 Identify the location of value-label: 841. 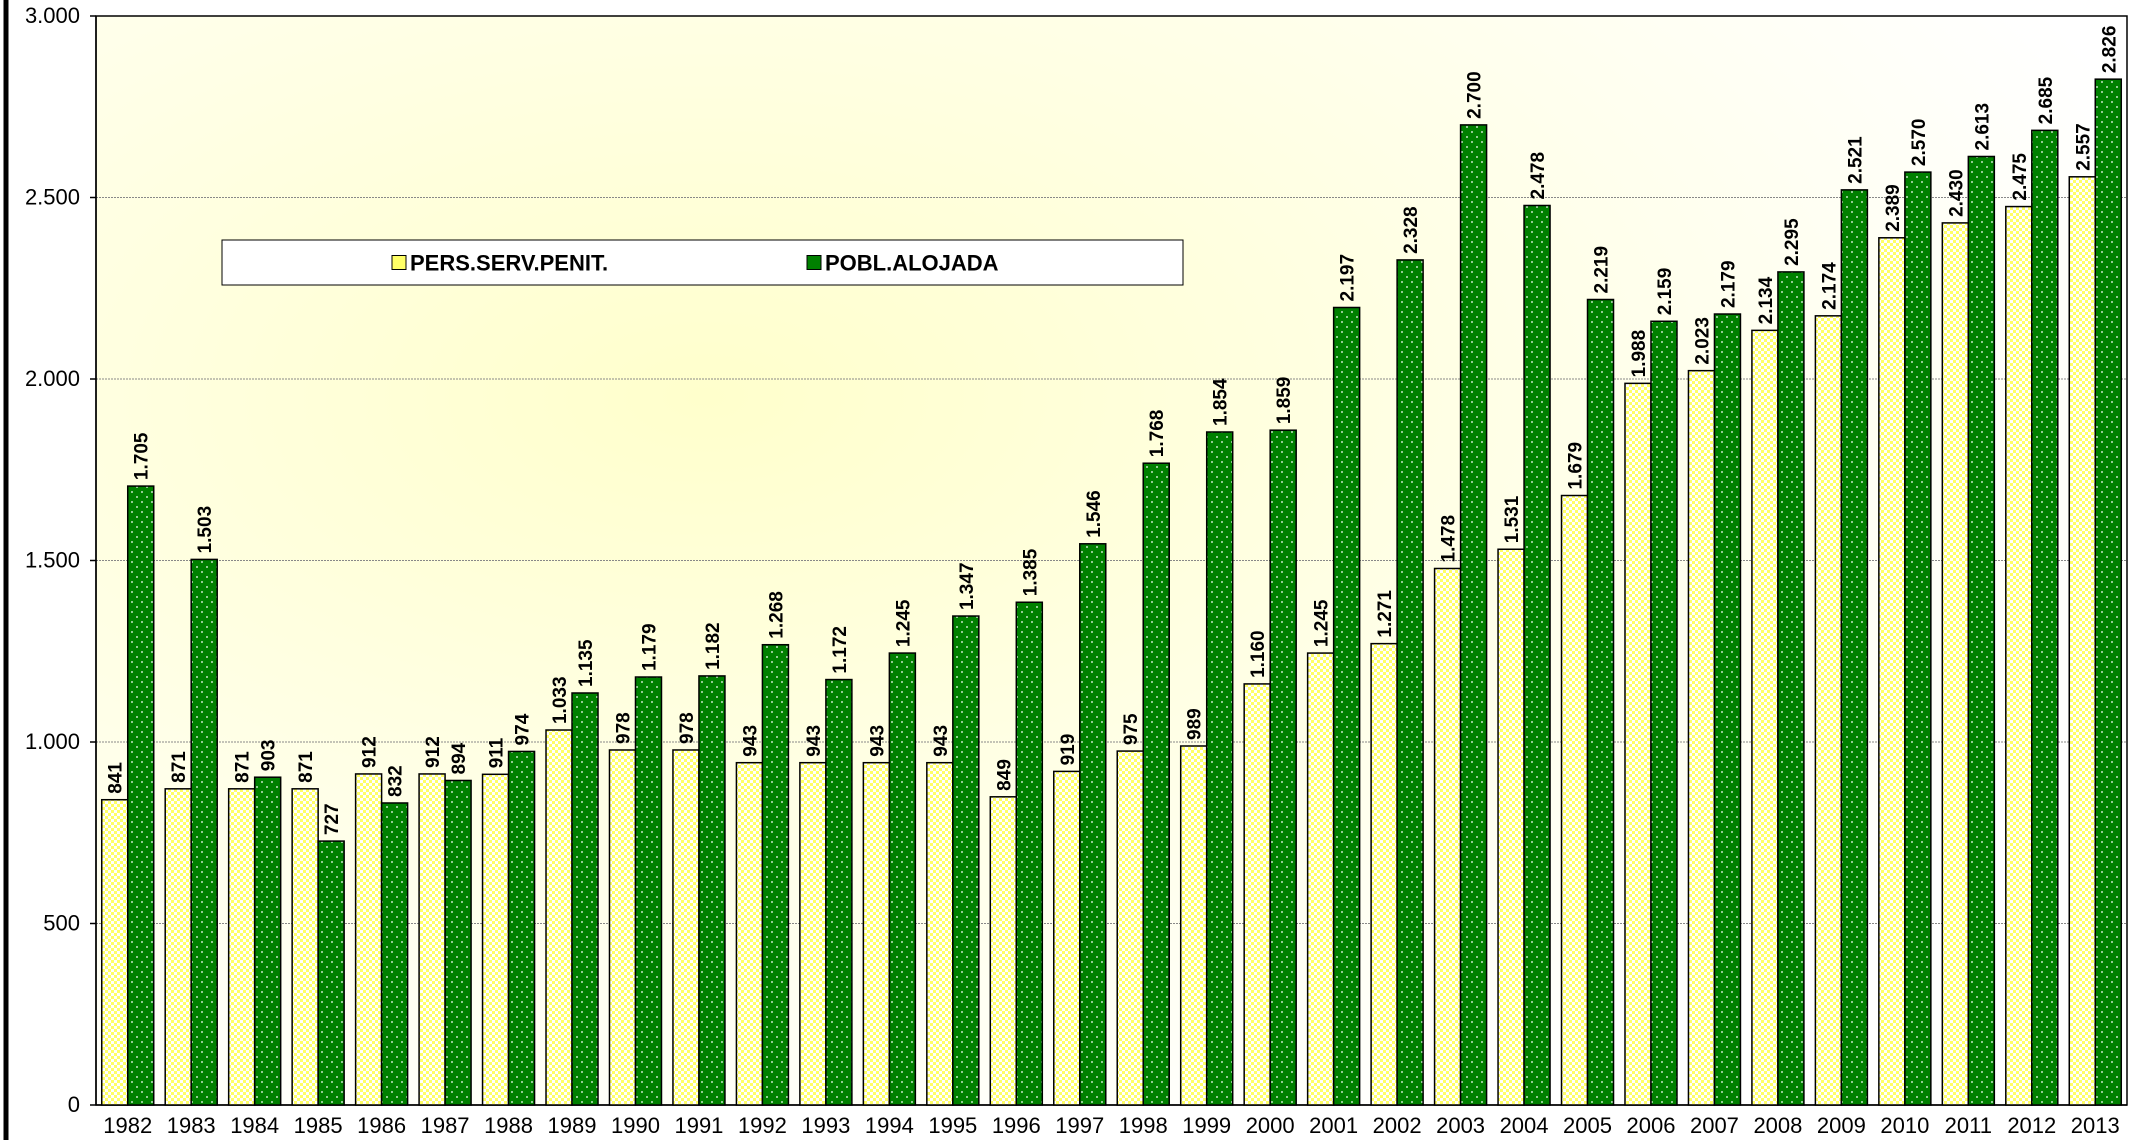
(116, 778).